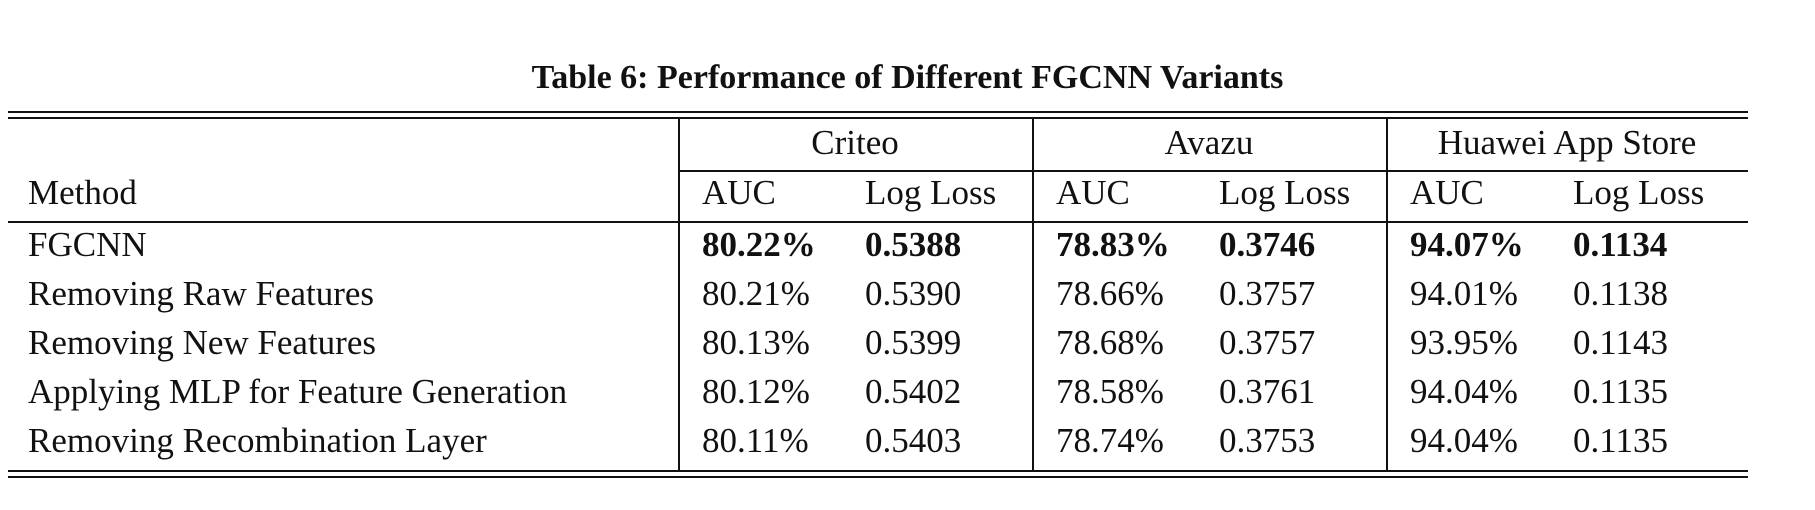  Describe the element at coordinates (1464, 293) in the screenshot. I see `table-cell: 94.01%` at that location.